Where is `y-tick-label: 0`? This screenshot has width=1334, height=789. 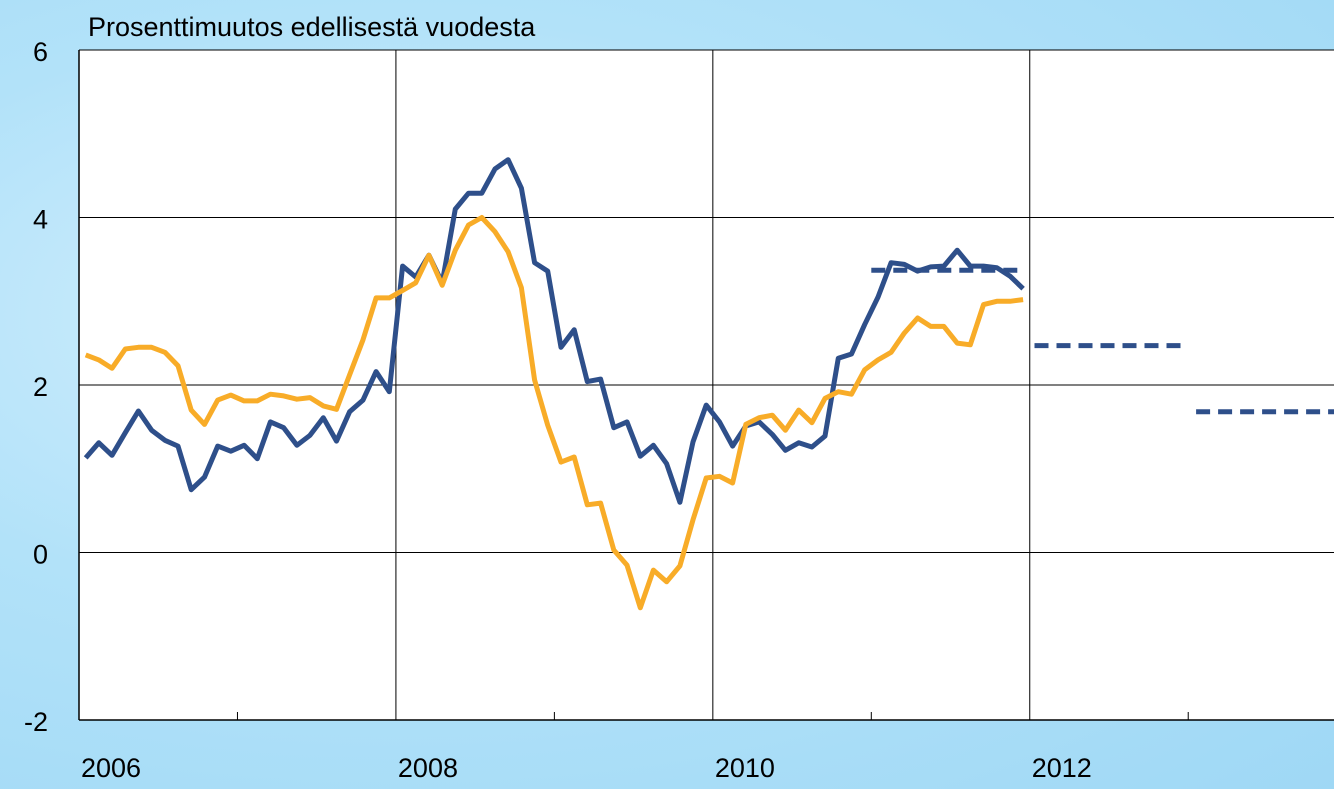 y-tick-label: 0 is located at coordinates (40, 555).